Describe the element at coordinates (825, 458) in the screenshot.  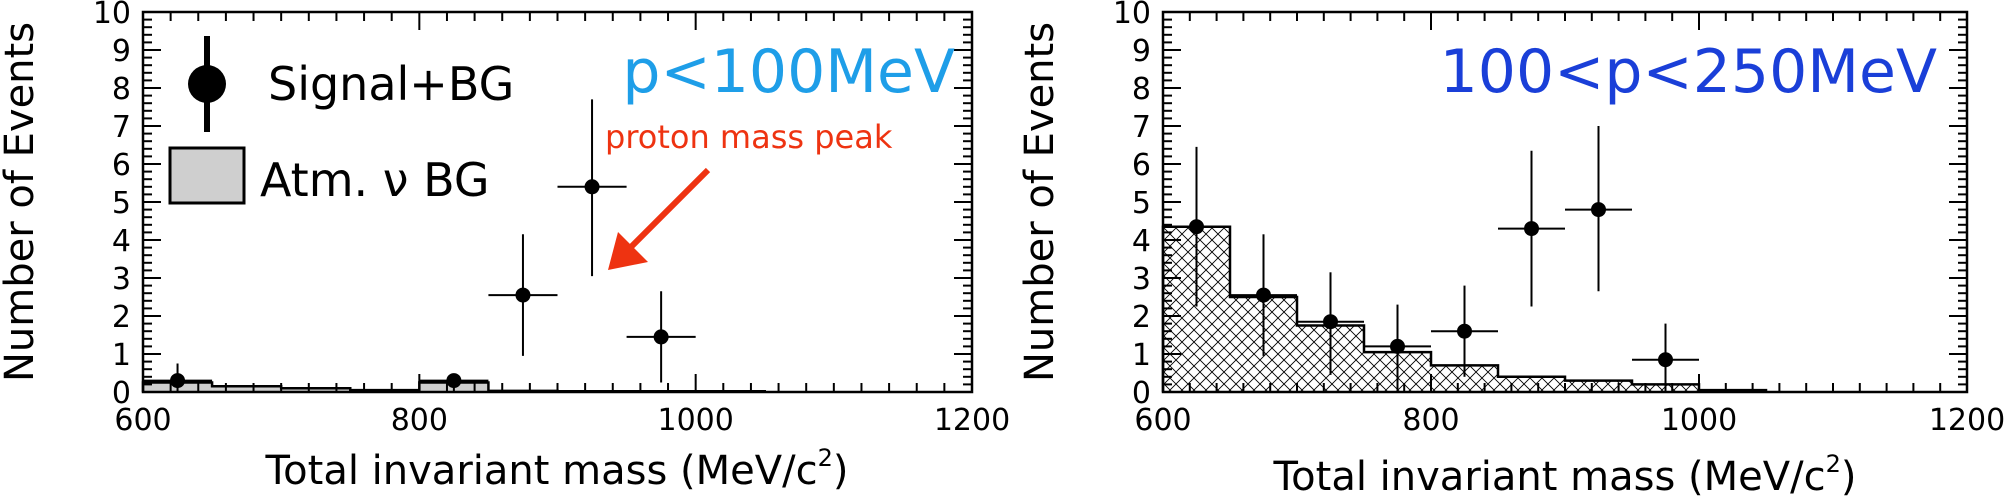
I see `x-axis-label-sup-1: 2` at that location.